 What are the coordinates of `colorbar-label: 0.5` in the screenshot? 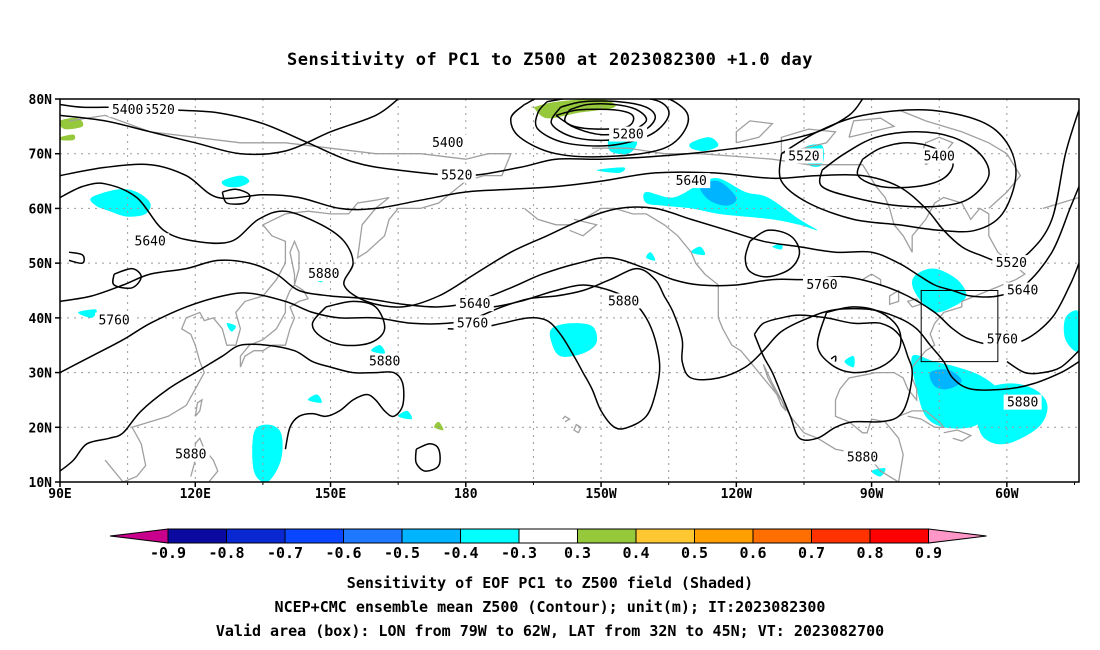 It's located at (694, 553).